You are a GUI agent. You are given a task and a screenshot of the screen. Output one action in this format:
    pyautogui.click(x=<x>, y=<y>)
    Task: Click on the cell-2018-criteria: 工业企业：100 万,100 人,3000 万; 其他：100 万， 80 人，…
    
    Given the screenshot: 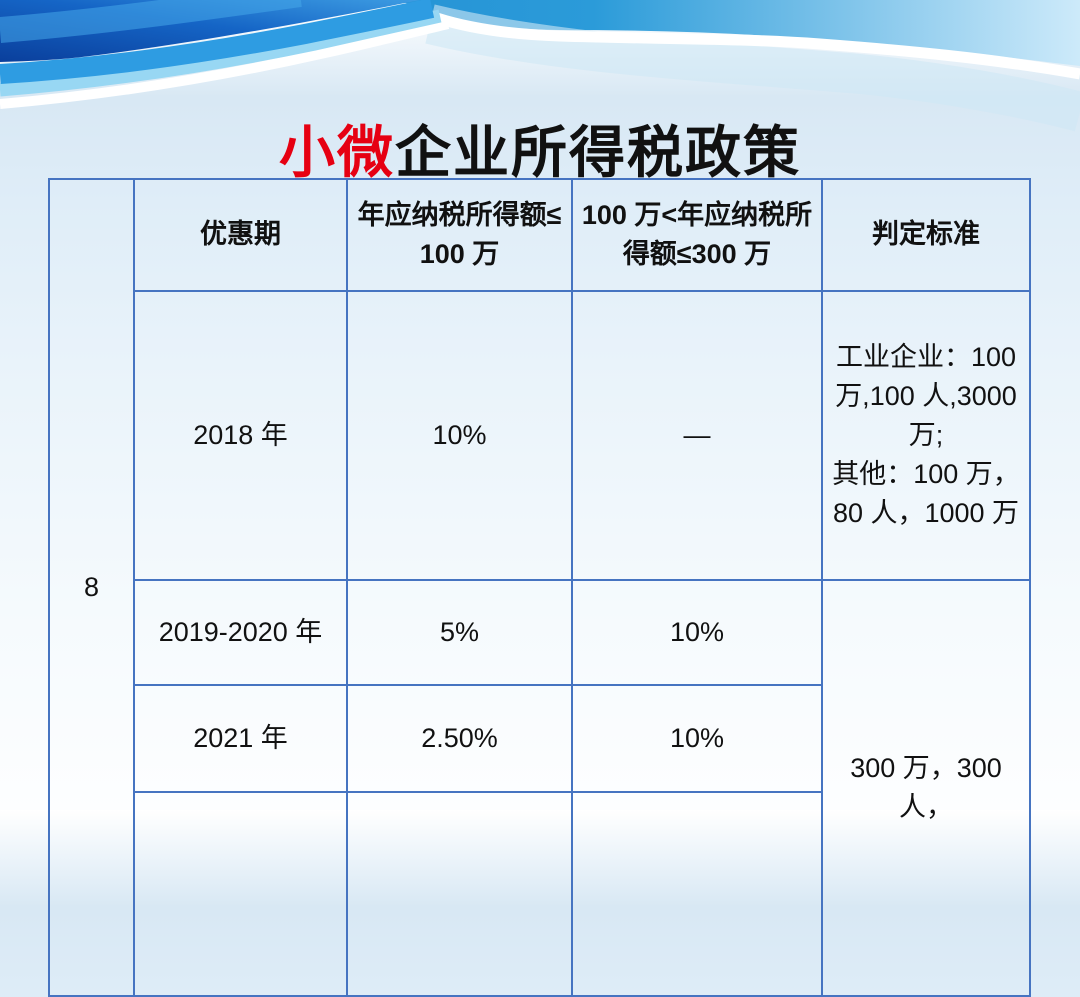 What is the action you would take?
    pyautogui.click(x=926, y=435)
    